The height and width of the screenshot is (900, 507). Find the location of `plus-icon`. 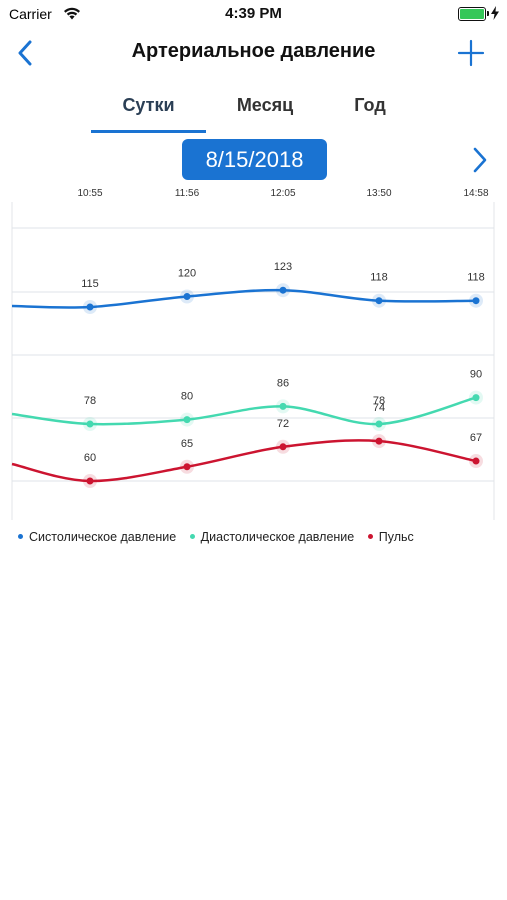

plus-icon is located at coordinates (471, 53).